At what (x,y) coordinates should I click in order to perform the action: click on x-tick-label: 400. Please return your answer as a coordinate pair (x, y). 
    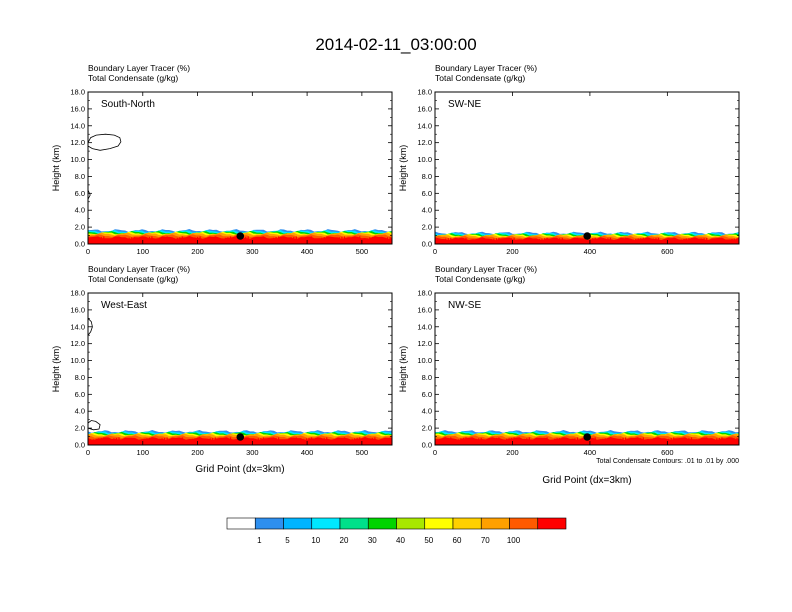
    Looking at the image, I should click on (590, 251).